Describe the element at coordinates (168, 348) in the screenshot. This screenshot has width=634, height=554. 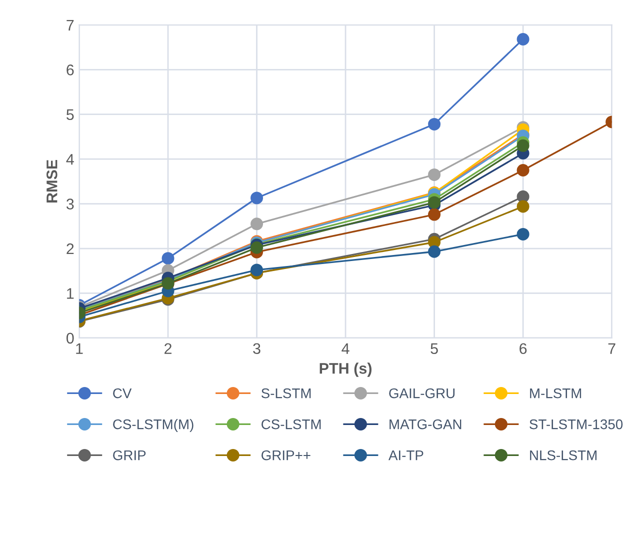
I see `x-tick-label: 2` at that location.